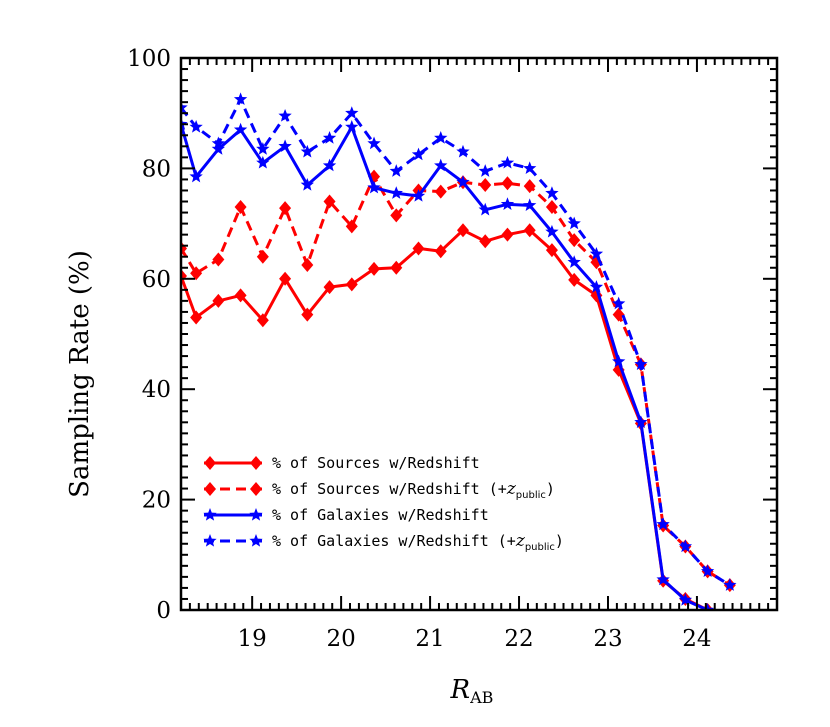 The height and width of the screenshot is (727, 830). What do you see at coordinates (252, 639) in the screenshot?
I see `x-tick-label: 19` at bounding box center [252, 639].